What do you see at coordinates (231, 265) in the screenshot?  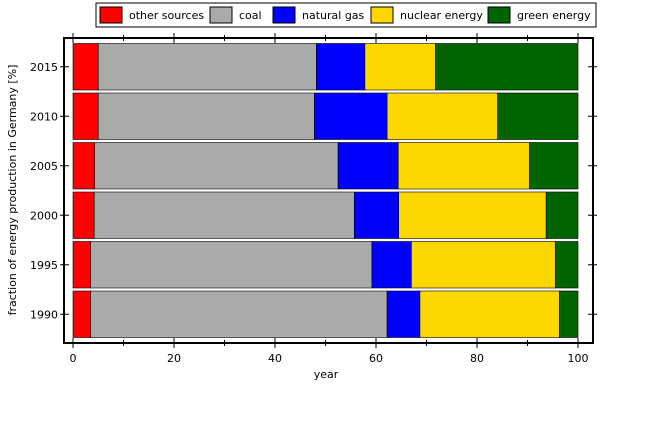 I see `bar-1995-coal` at bounding box center [231, 265].